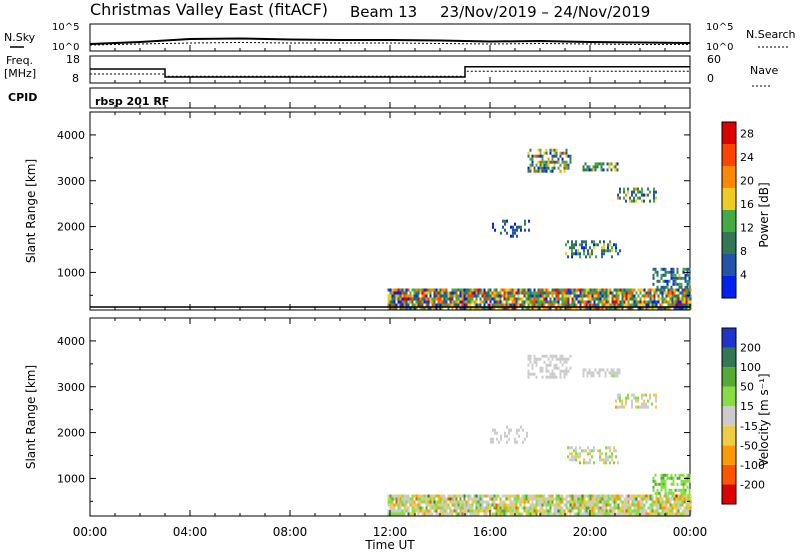 The image size is (800, 554). I want to click on colorbar-swatch, so click(729, 133).